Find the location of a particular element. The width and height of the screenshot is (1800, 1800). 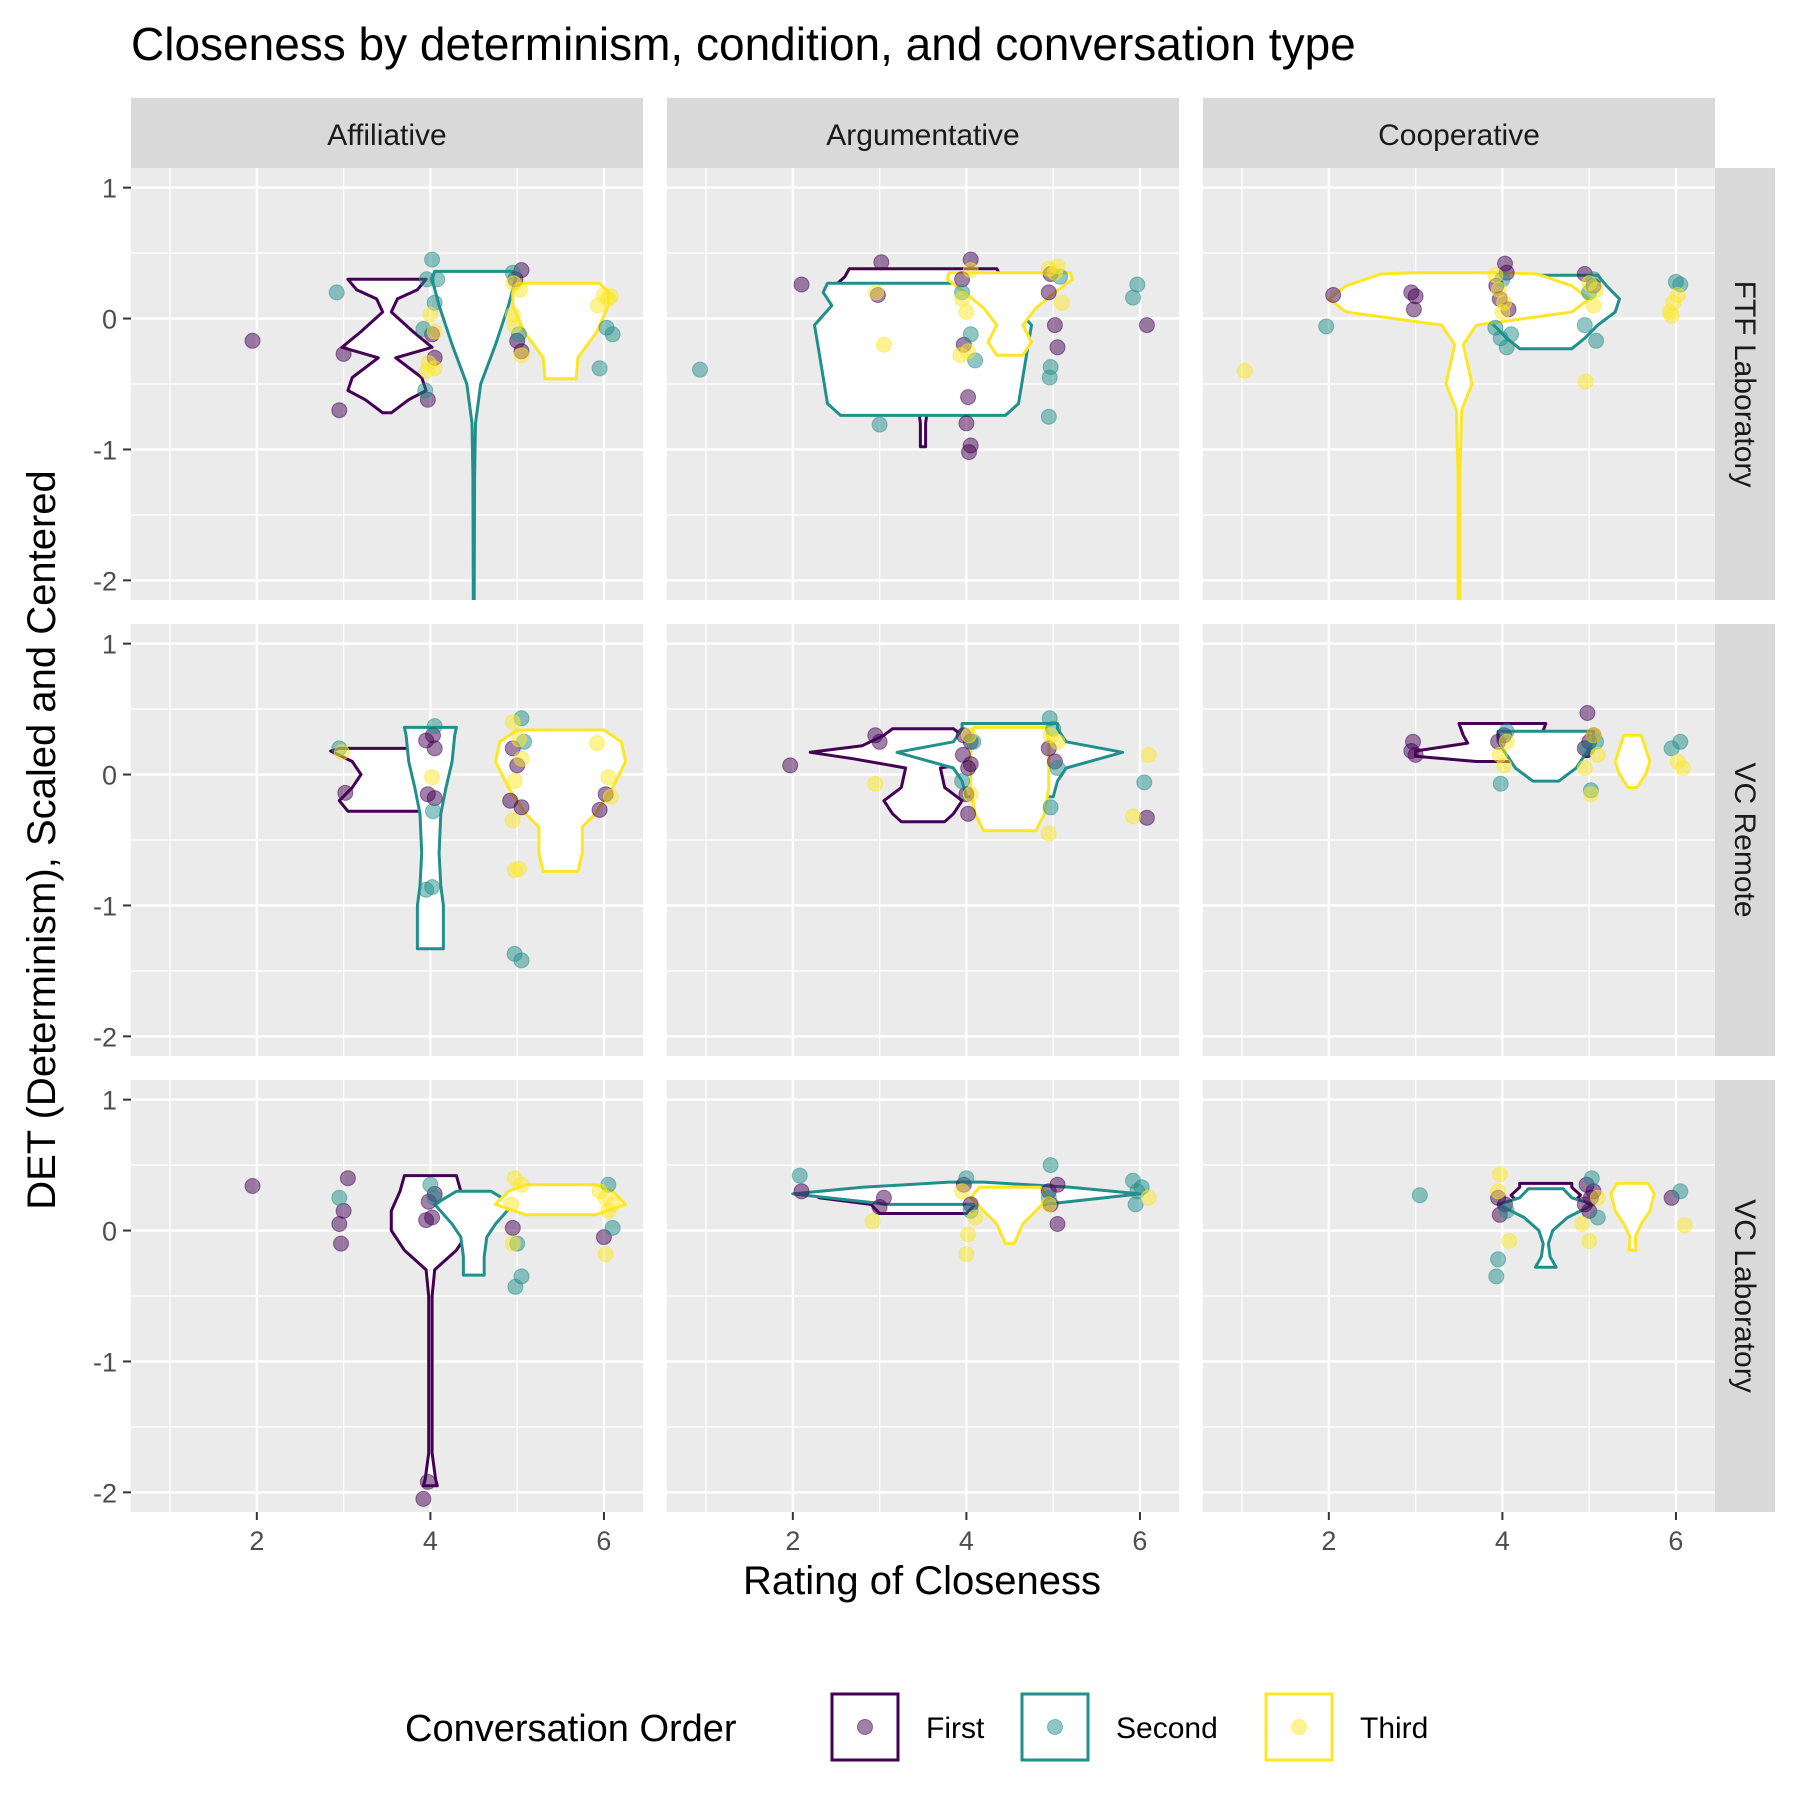

column-strip-label: Cooperative is located at coordinates (1459, 135).